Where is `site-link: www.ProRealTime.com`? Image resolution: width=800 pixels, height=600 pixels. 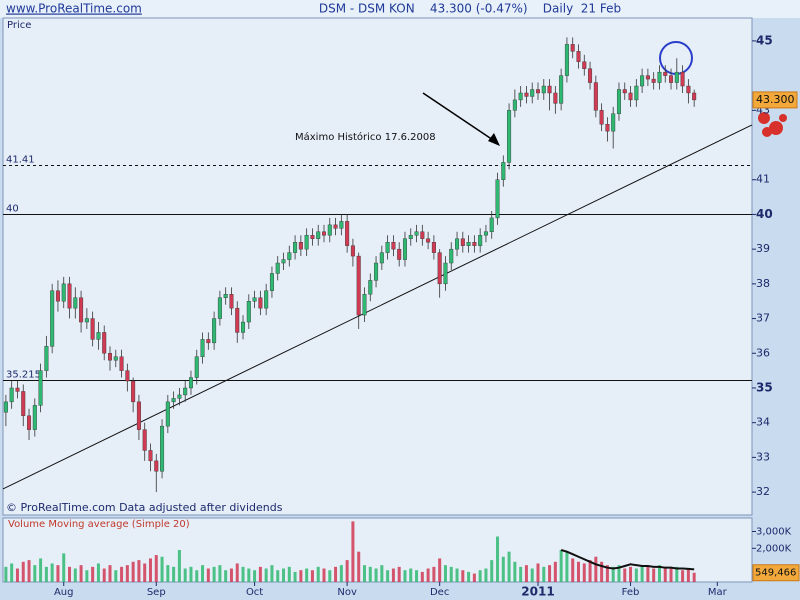
site-link: www.ProRealTime.com is located at coordinates (74, 9).